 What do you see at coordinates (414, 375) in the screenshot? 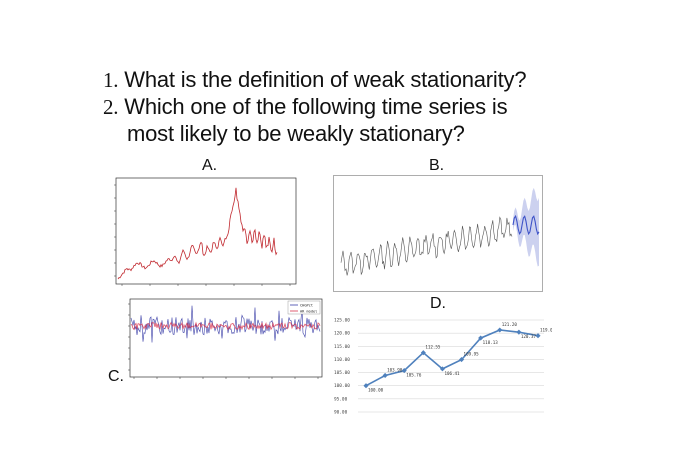
I see `chart-d-data-label: 105.76` at bounding box center [414, 375].